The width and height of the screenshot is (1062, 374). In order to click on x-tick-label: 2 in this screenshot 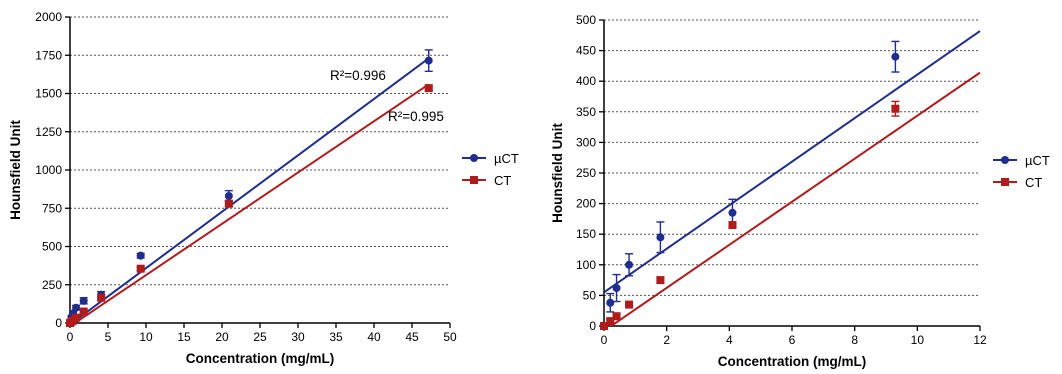, I will do `click(666, 340)`.